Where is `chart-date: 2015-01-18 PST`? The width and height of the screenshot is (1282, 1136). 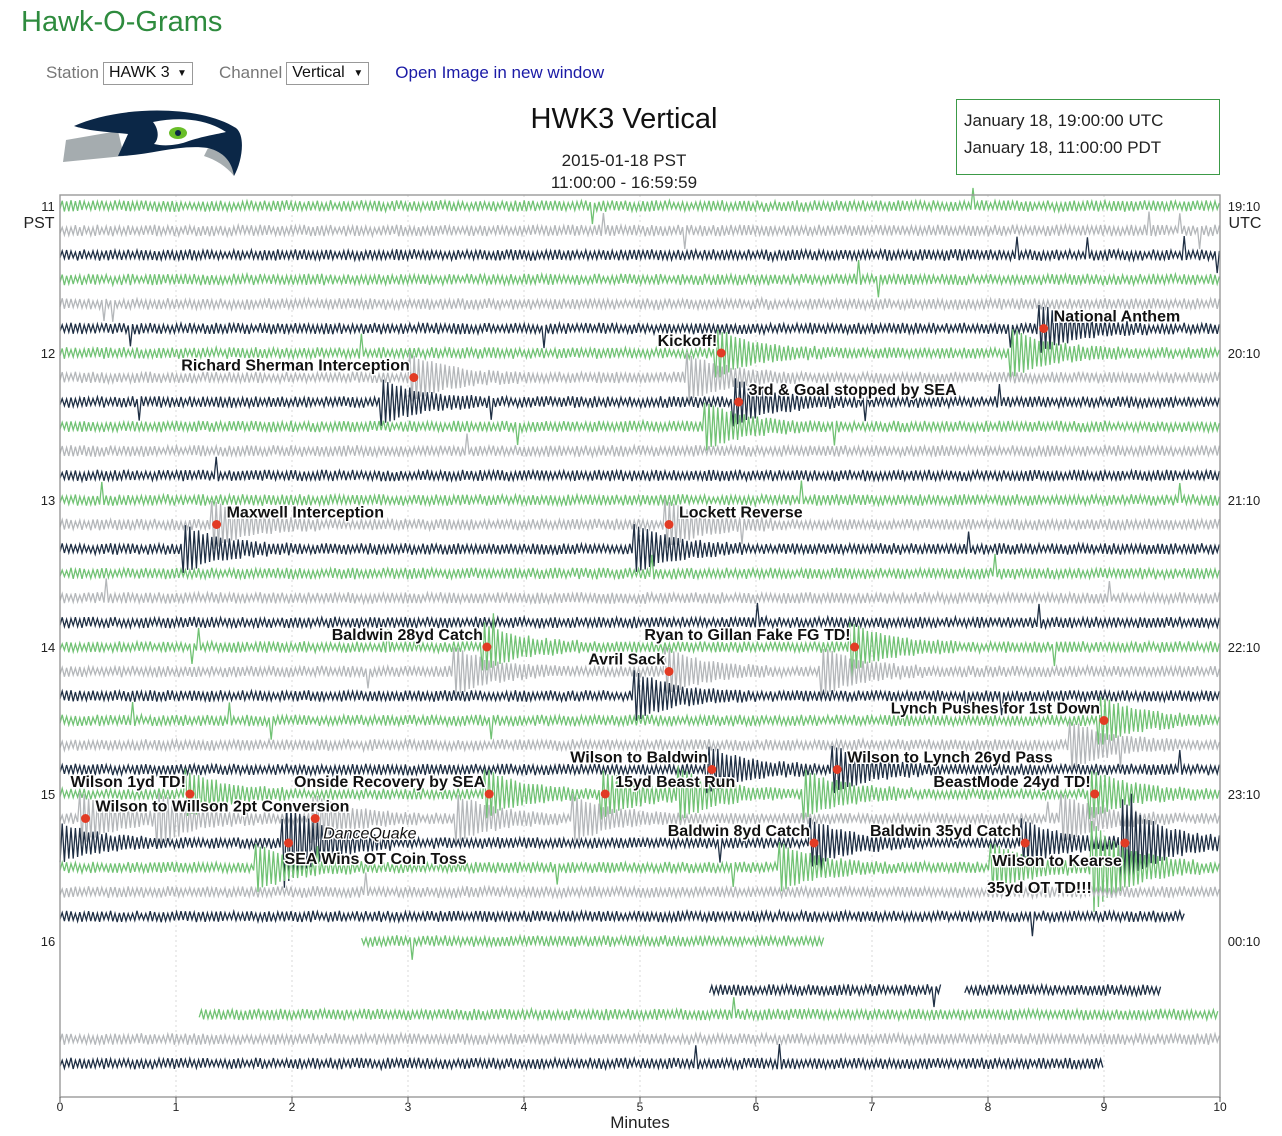 chart-date: 2015-01-18 PST is located at coordinates (624, 160).